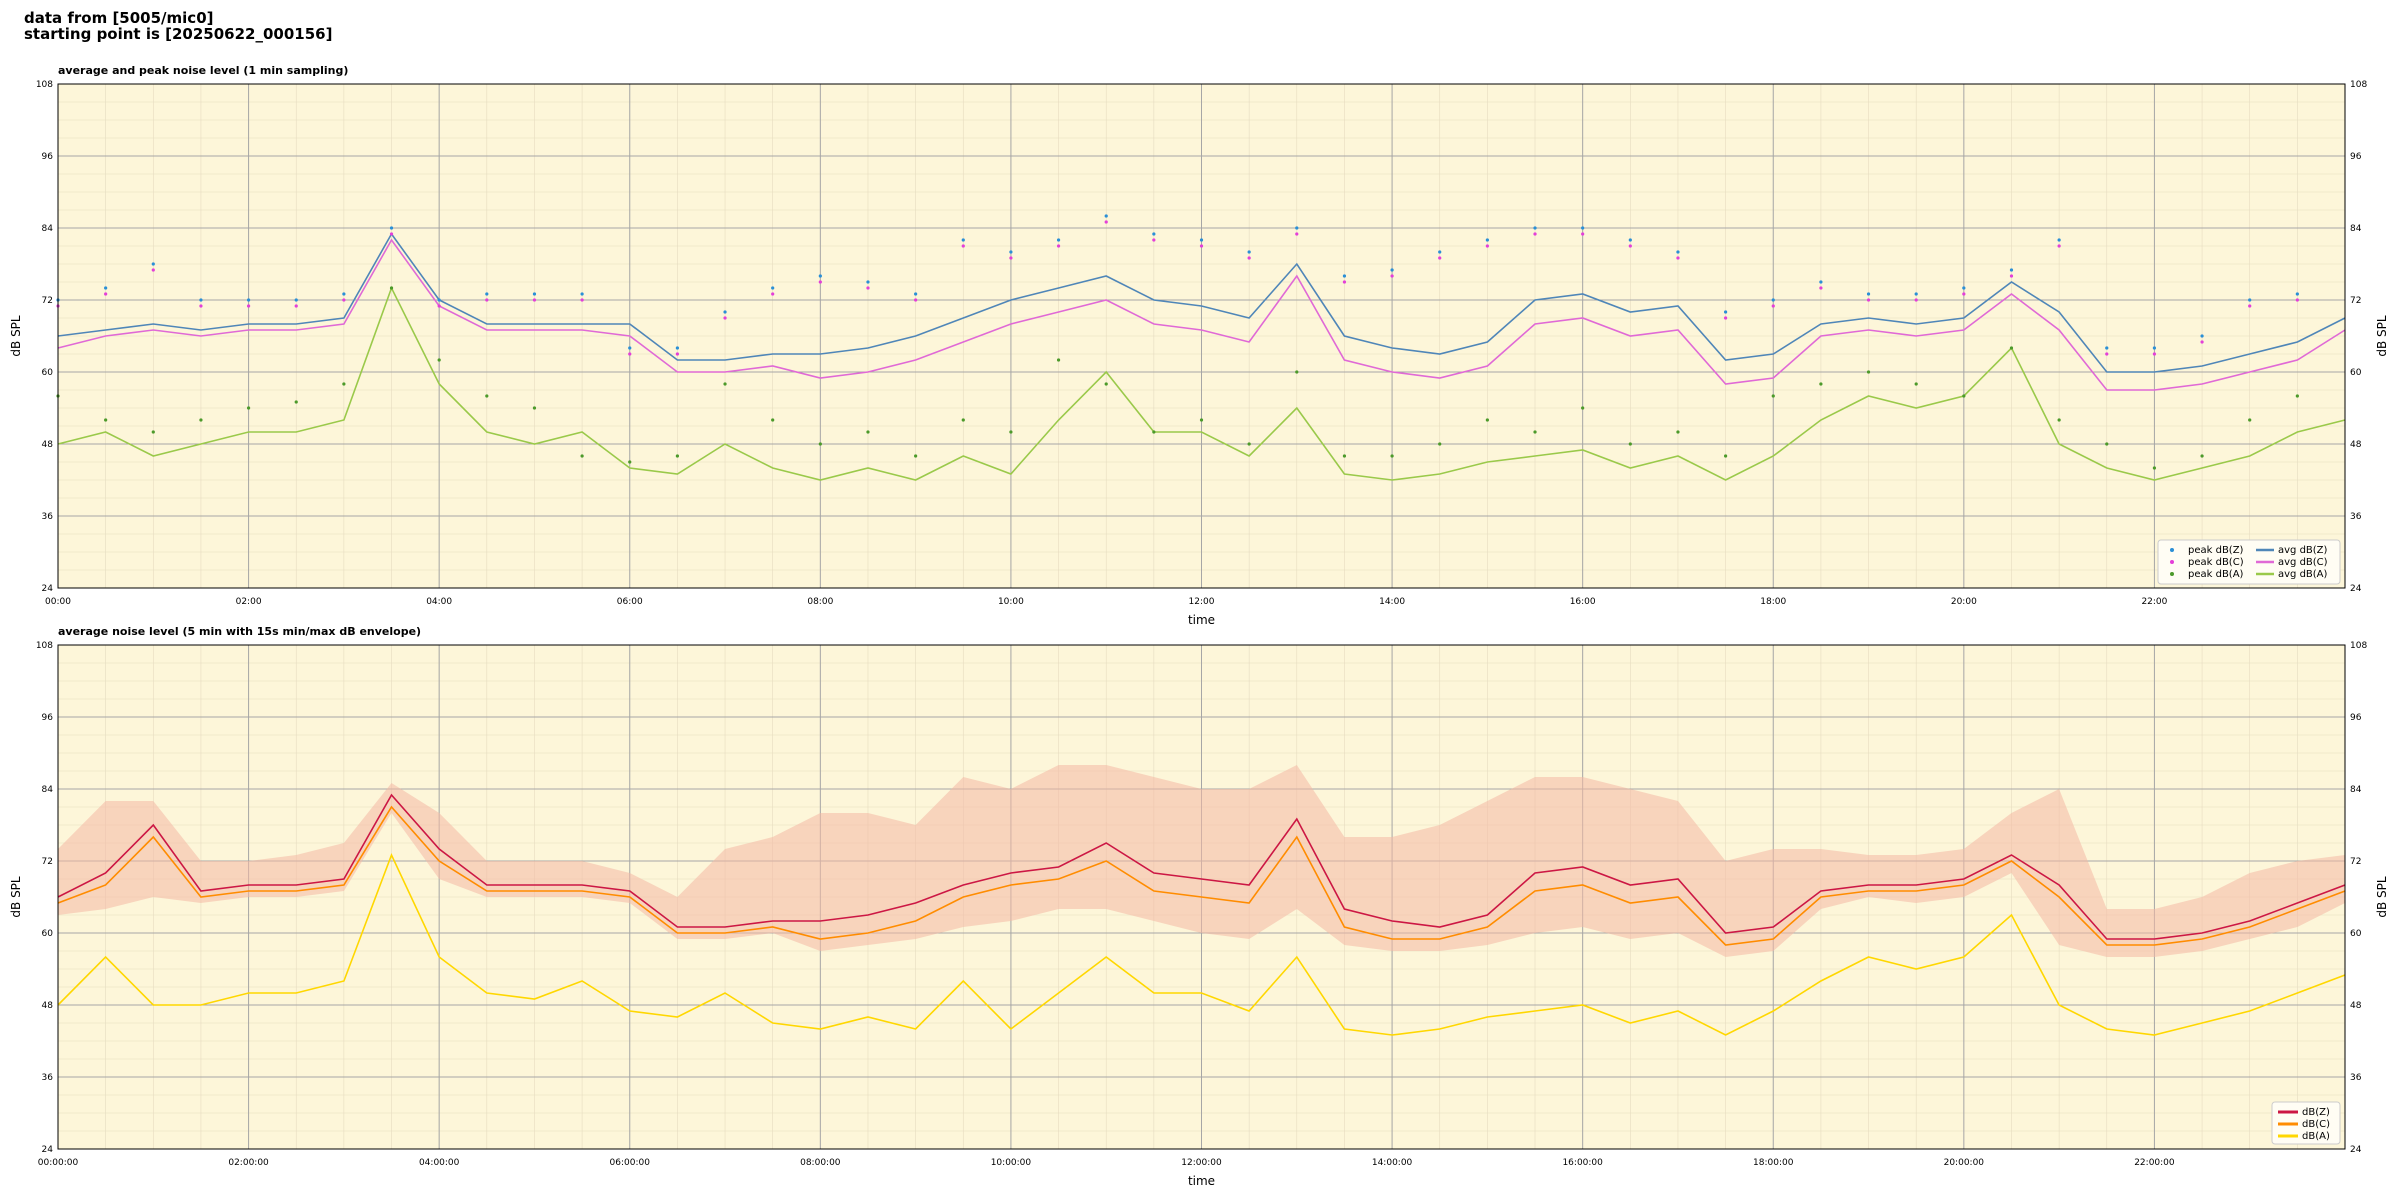 Image resolution: width=2400 pixels, height=1200 pixels. I want to click on chart2-ytick-right: 24, so click(2356, 1150).